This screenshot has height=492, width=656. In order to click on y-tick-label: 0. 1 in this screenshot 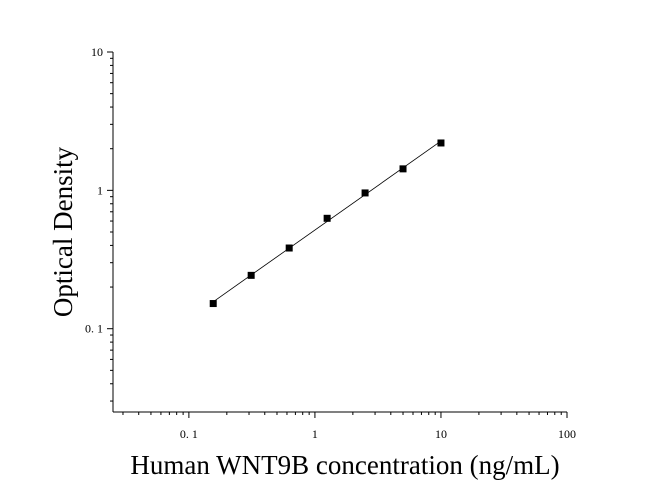, I will do `click(94, 329)`.